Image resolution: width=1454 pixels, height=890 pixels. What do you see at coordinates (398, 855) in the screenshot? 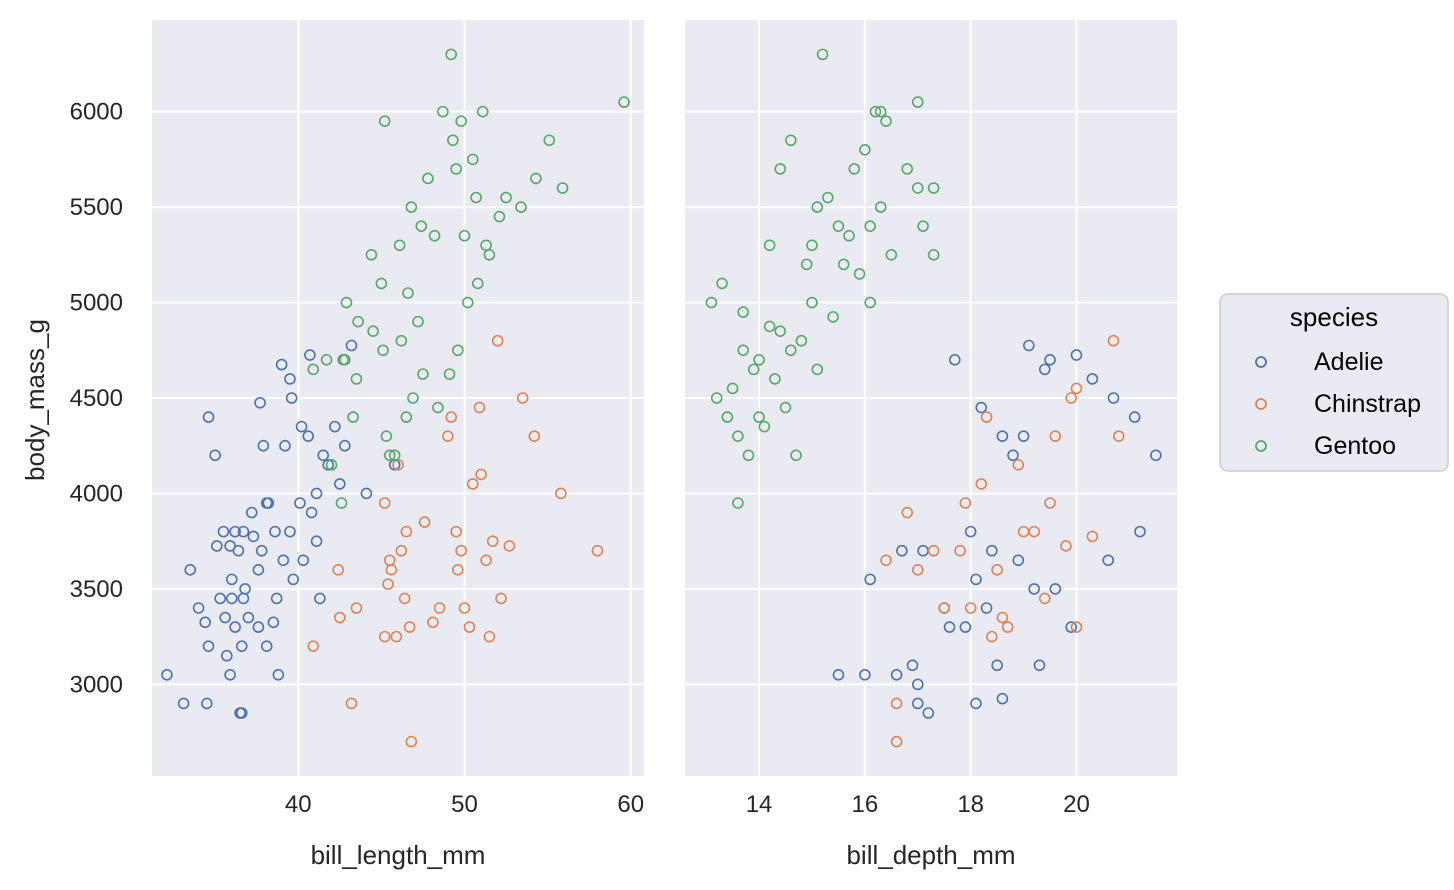
I see `x-axis-label-bill-length: bill_length_mm` at bounding box center [398, 855].